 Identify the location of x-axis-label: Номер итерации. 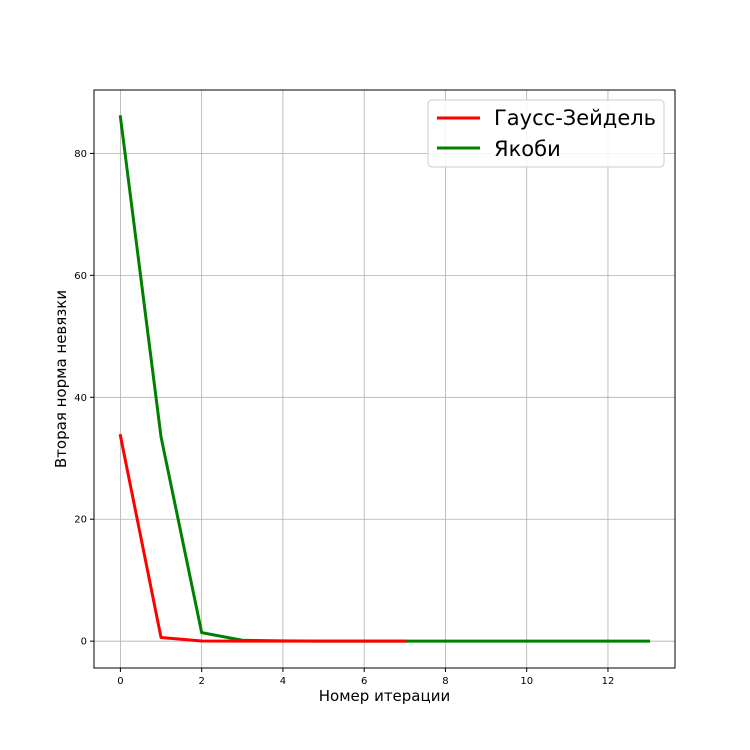
(384, 696).